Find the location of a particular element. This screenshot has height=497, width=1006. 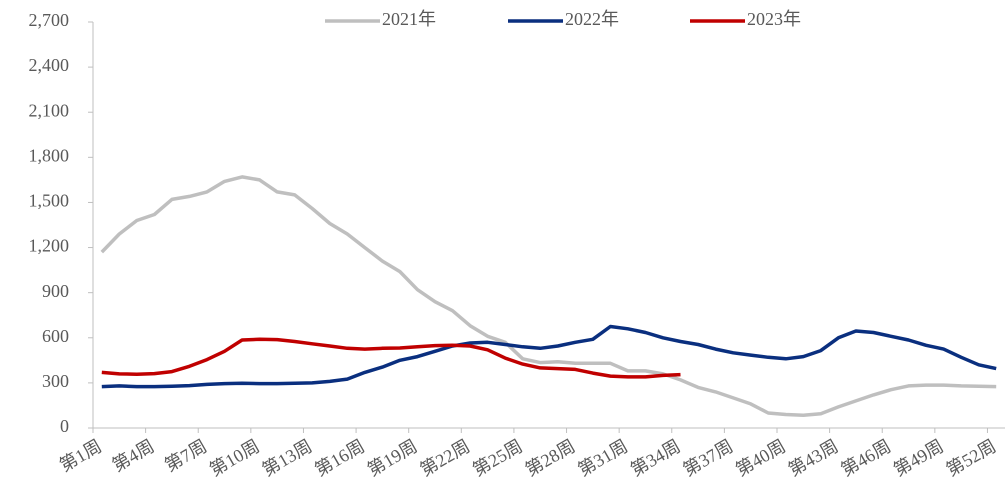

x-tick-label: 第7周 is located at coordinates (185, 456).